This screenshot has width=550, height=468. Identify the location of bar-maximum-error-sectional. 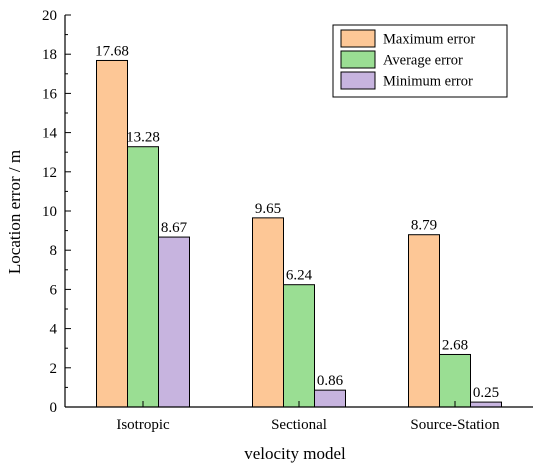
(268, 312).